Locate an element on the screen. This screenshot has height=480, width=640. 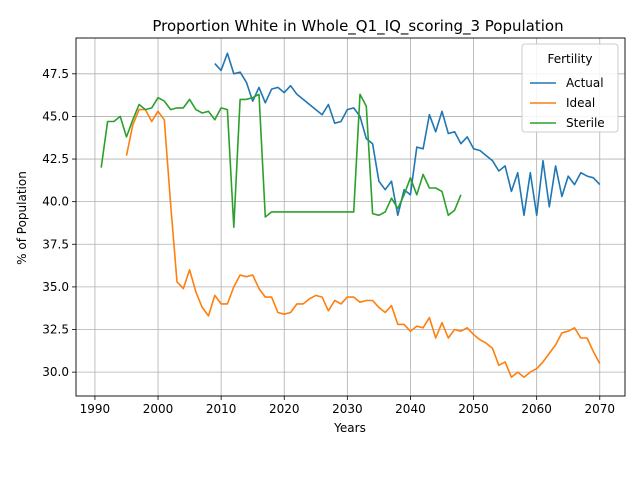
legend: Fertility Actual Ideal Sterile is located at coordinates (570, 88).